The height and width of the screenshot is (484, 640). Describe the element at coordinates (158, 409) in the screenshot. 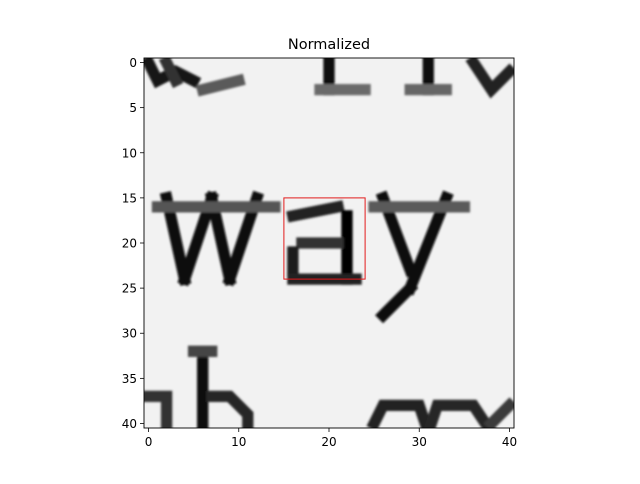

I see `glyph-stroke-left-edge-fragment` at that location.